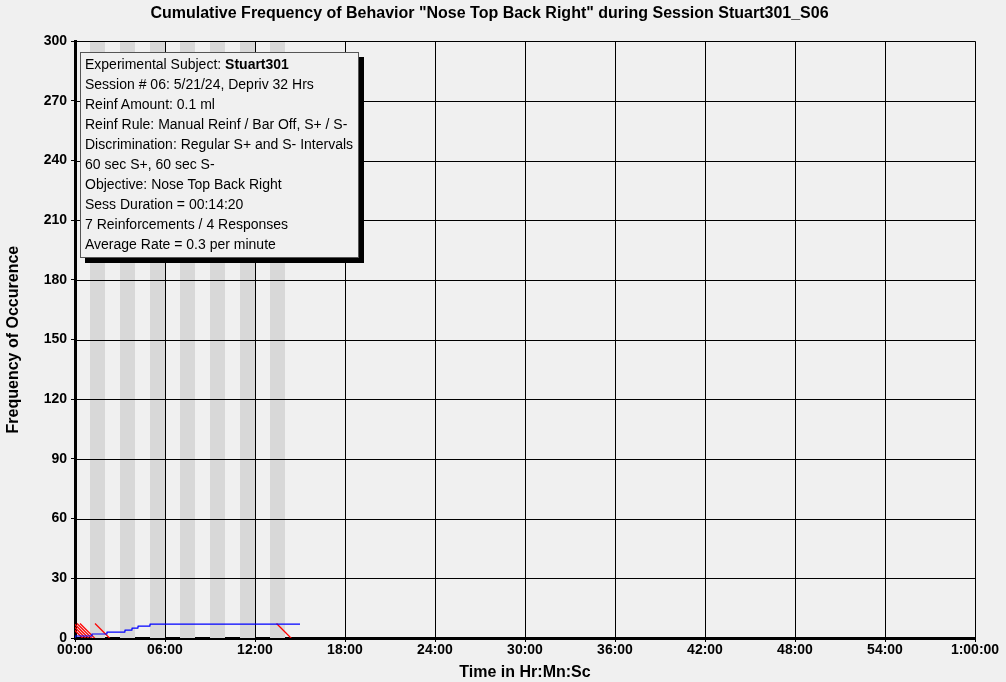 This screenshot has width=1006, height=682. What do you see at coordinates (184, 184) in the screenshot?
I see `annotation: Objective: Nose Top Back Right` at bounding box center [184, 184].